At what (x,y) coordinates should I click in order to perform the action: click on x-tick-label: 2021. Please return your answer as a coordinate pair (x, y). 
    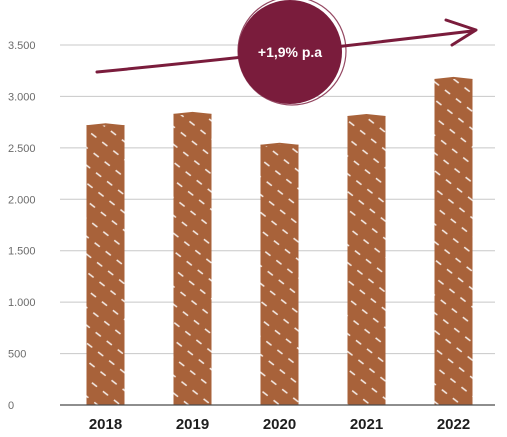
    Looking at the image, I should click on (366, 424).